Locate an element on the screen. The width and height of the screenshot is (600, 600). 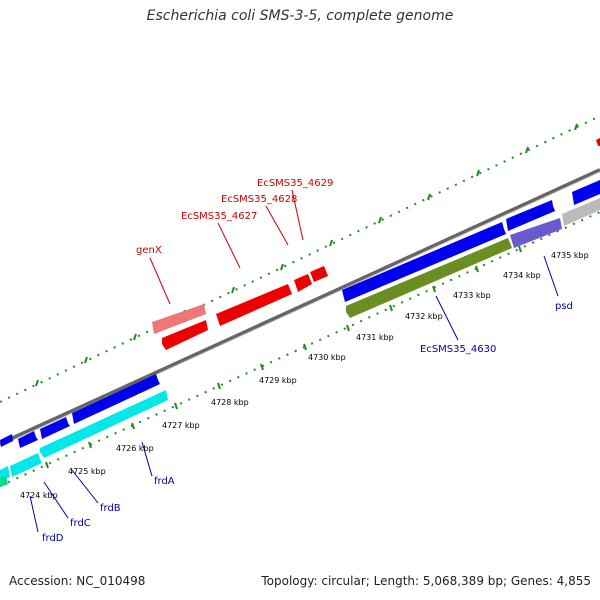
leader-frdA is located at coordinates (147, 459).